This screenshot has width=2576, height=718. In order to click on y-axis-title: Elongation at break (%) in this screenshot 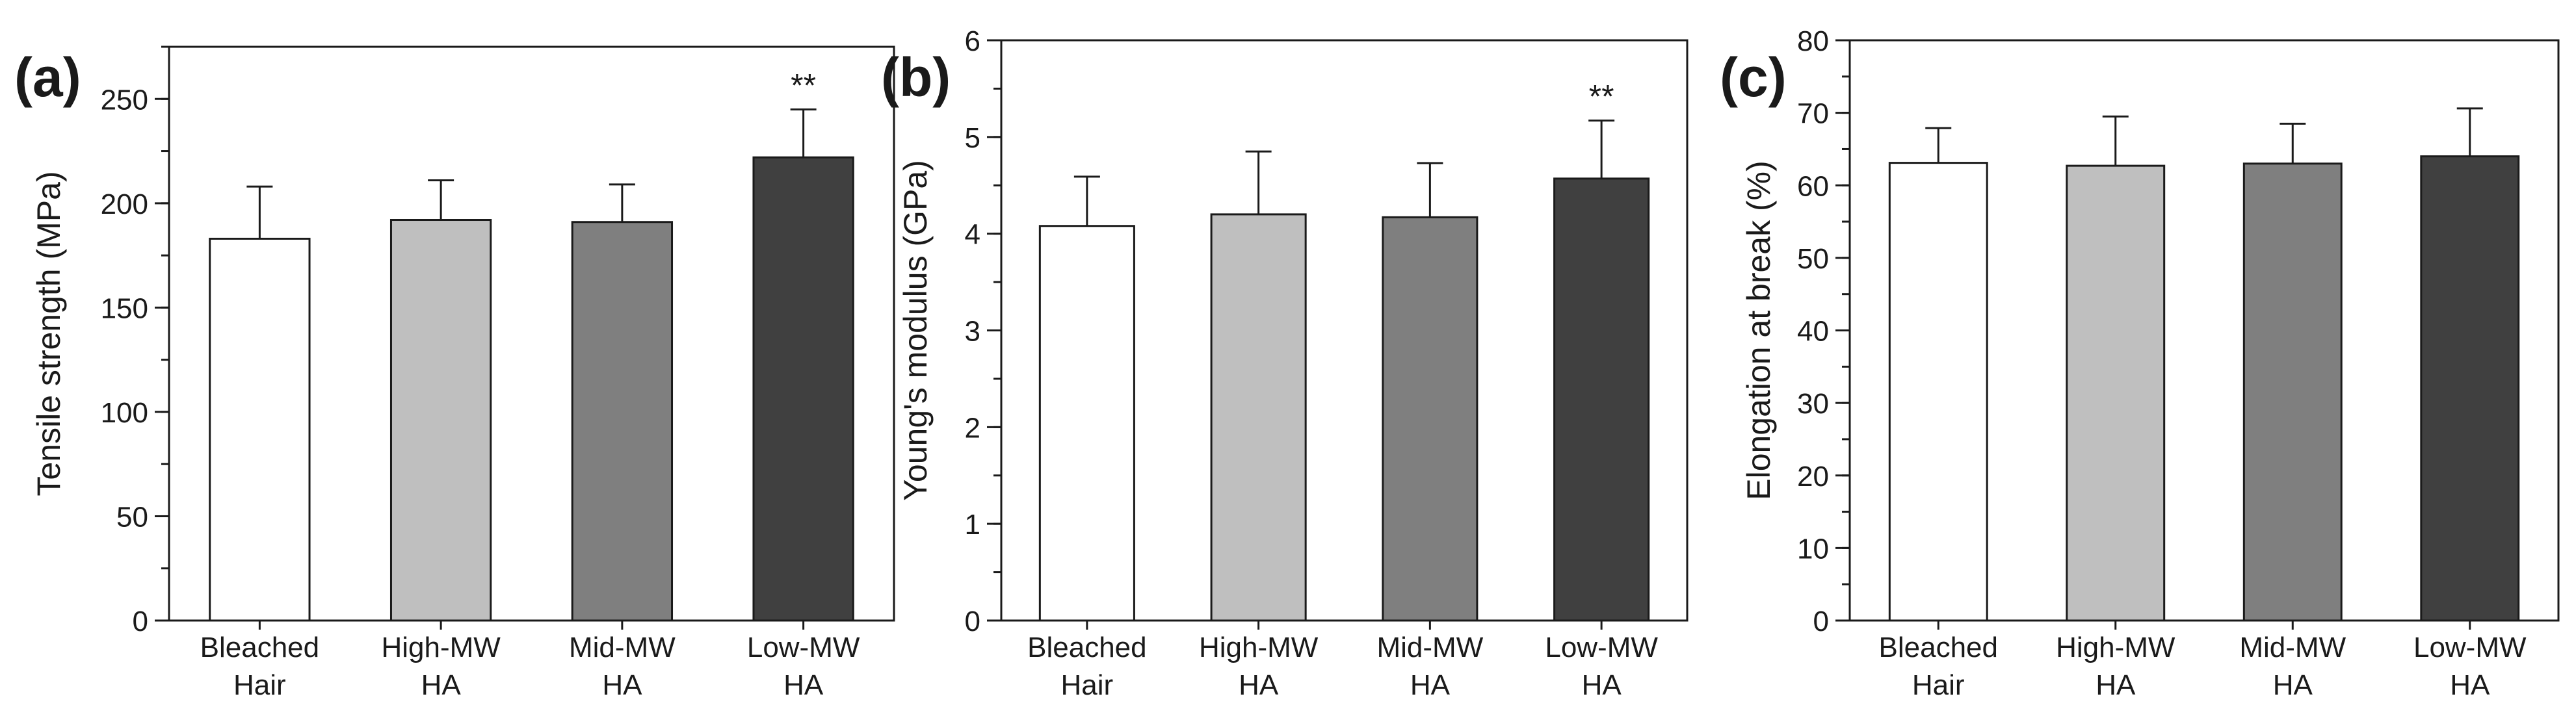, I will do `click(1759, 330)`.